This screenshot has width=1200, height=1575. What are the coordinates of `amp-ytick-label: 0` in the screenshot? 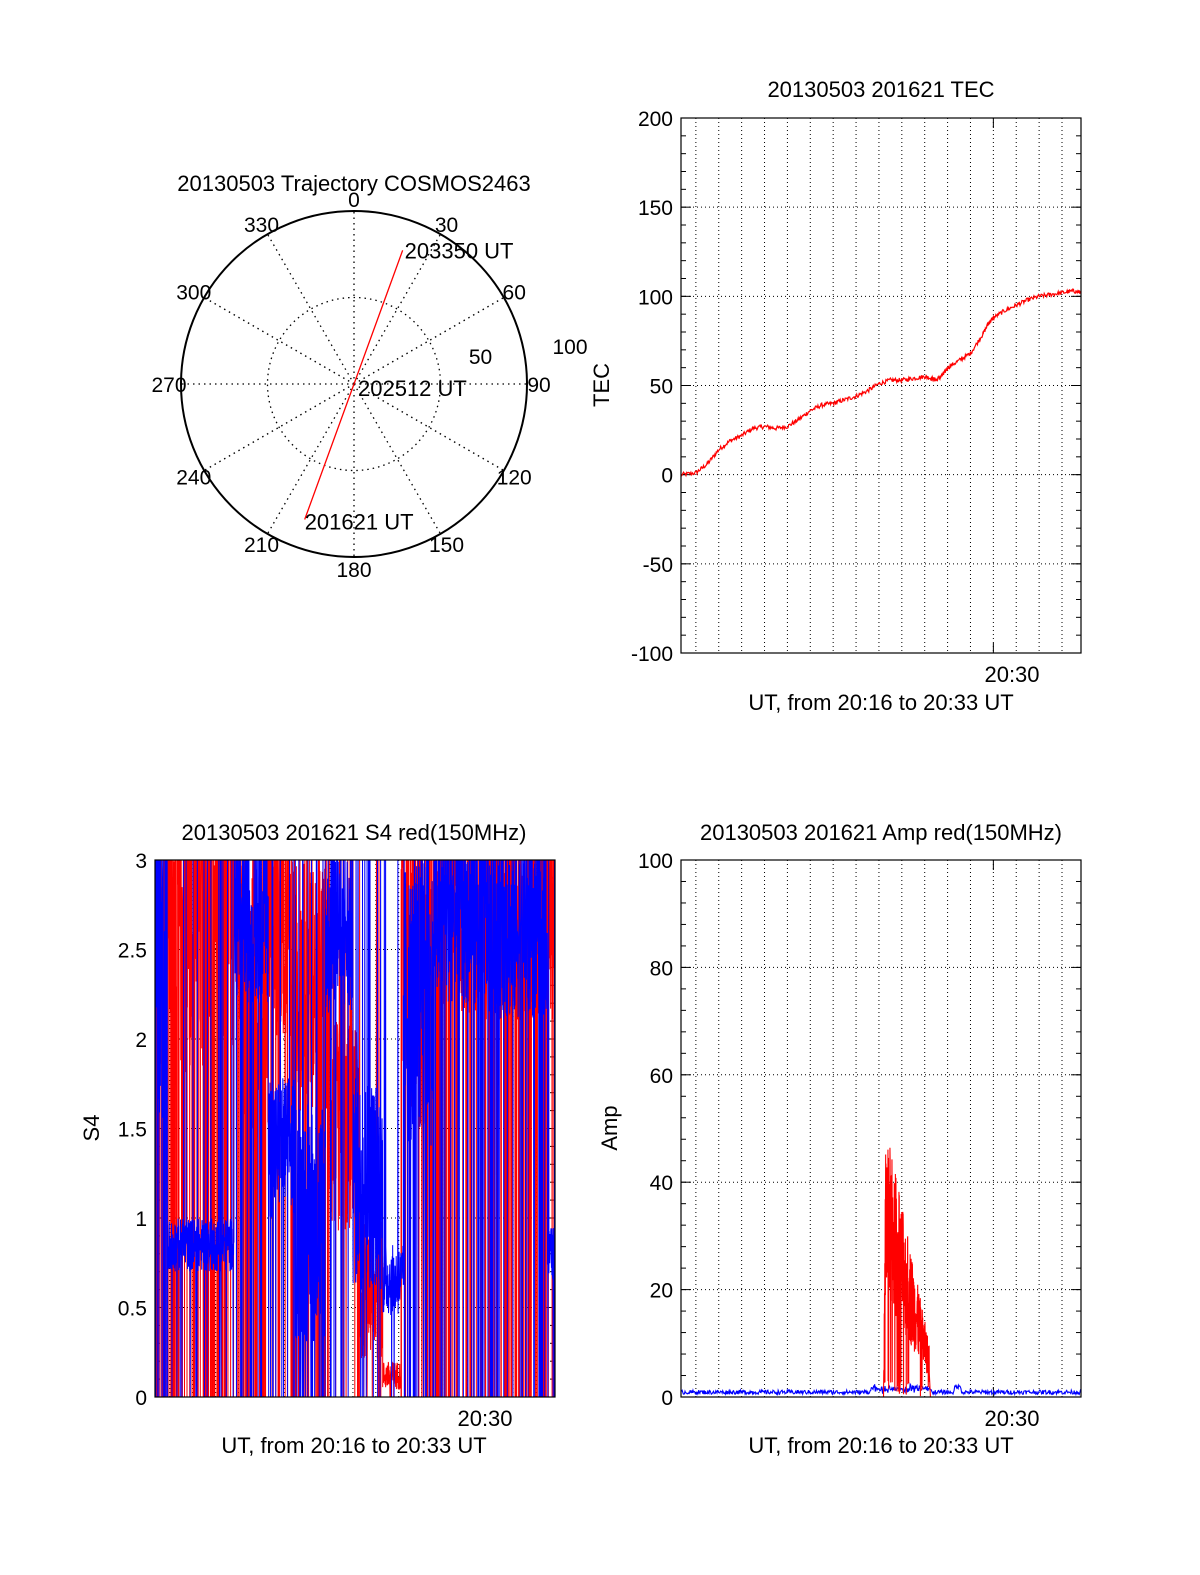 It's located at (667, 1398).